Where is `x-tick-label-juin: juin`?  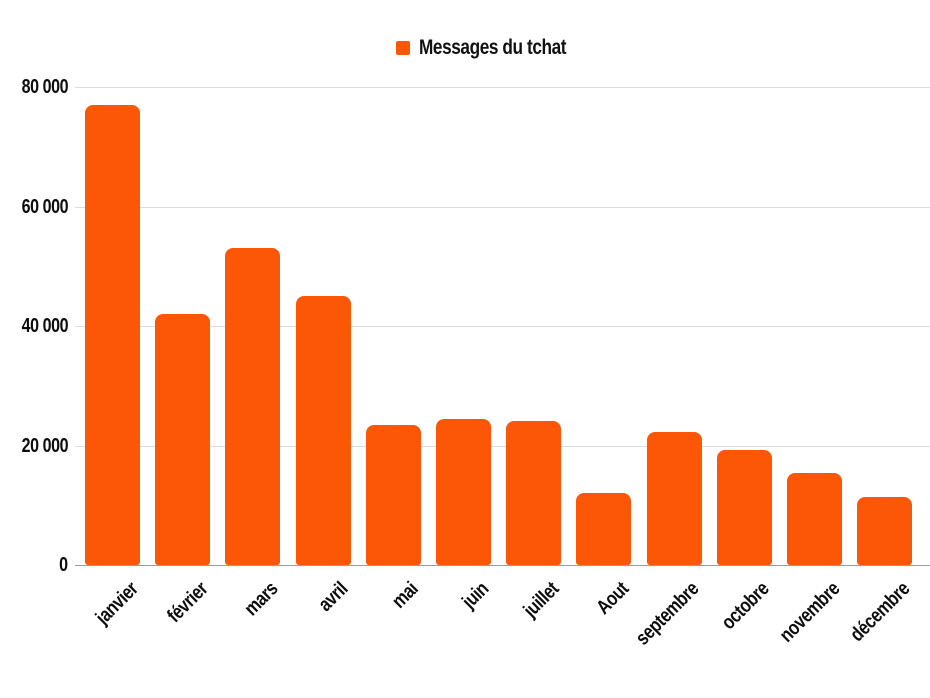
x-tick-label-juin: juin is located at coordinates (476, 596).